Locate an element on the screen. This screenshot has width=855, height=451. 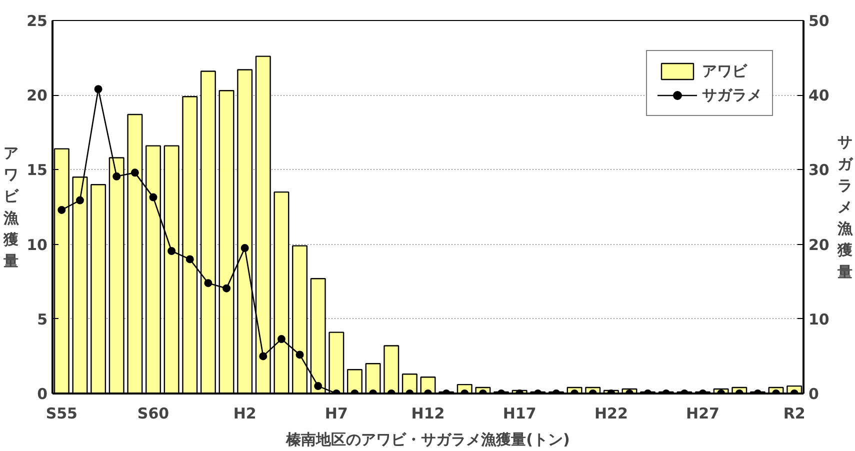
y-tick-label: 20 is located at coordinates (37, 95).